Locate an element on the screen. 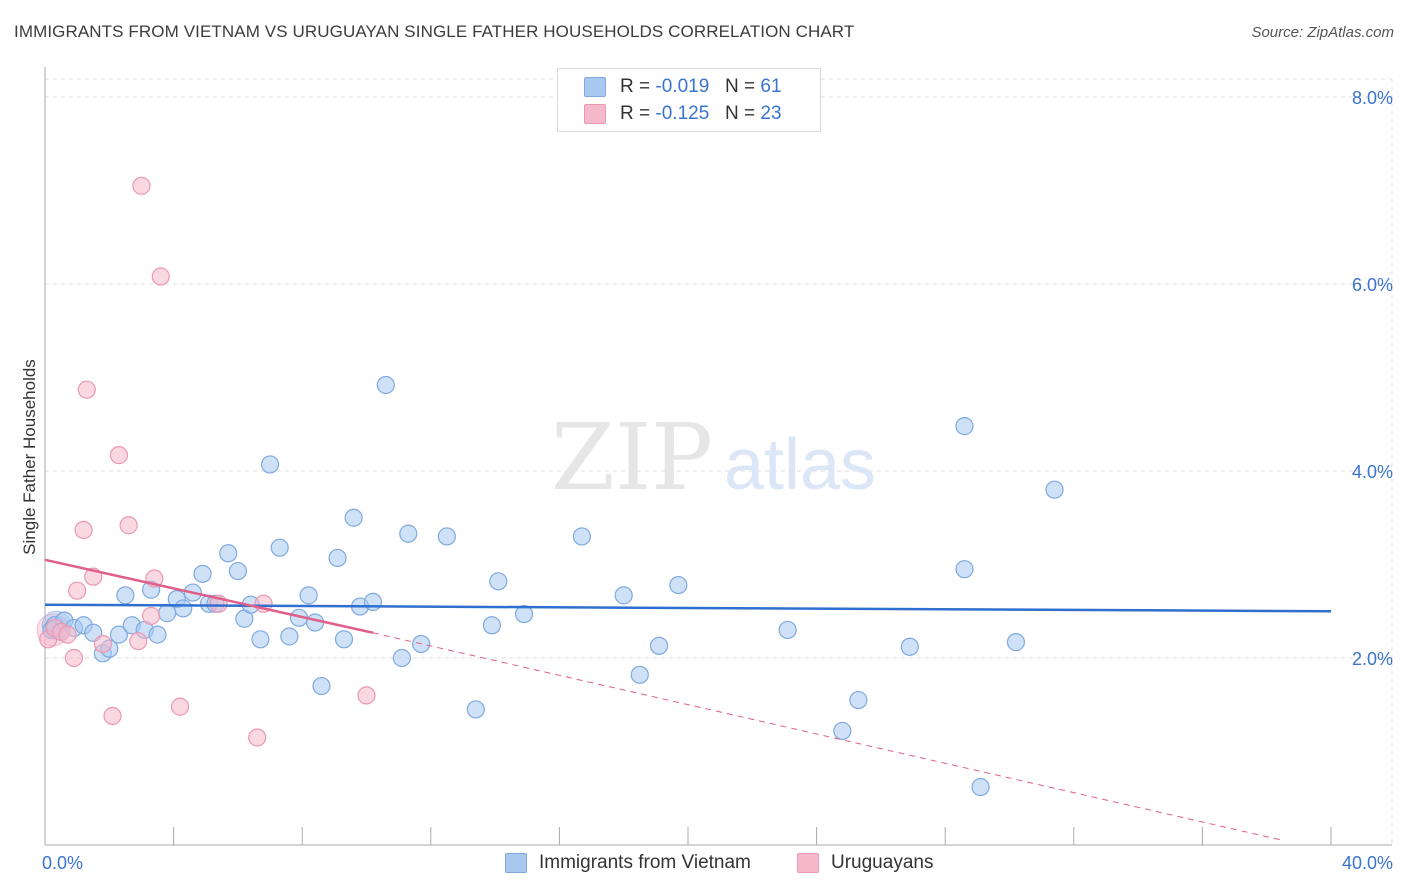  r-value: -0.125 is located at coordinates (682, 113).